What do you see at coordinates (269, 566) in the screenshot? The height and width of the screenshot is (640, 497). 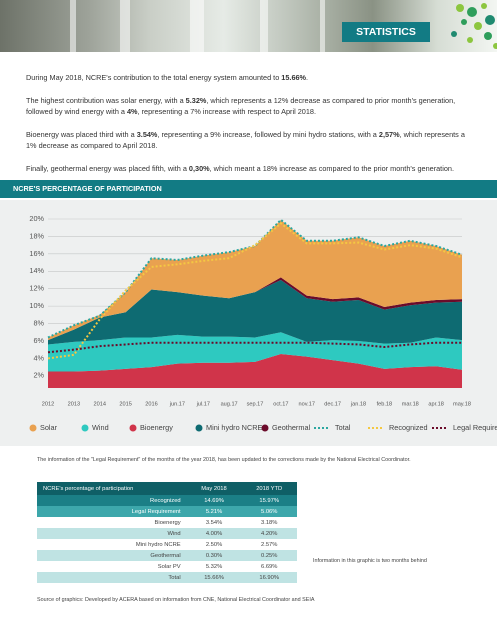 I see `cell: 6.69%` at bounding box center [269, 566].